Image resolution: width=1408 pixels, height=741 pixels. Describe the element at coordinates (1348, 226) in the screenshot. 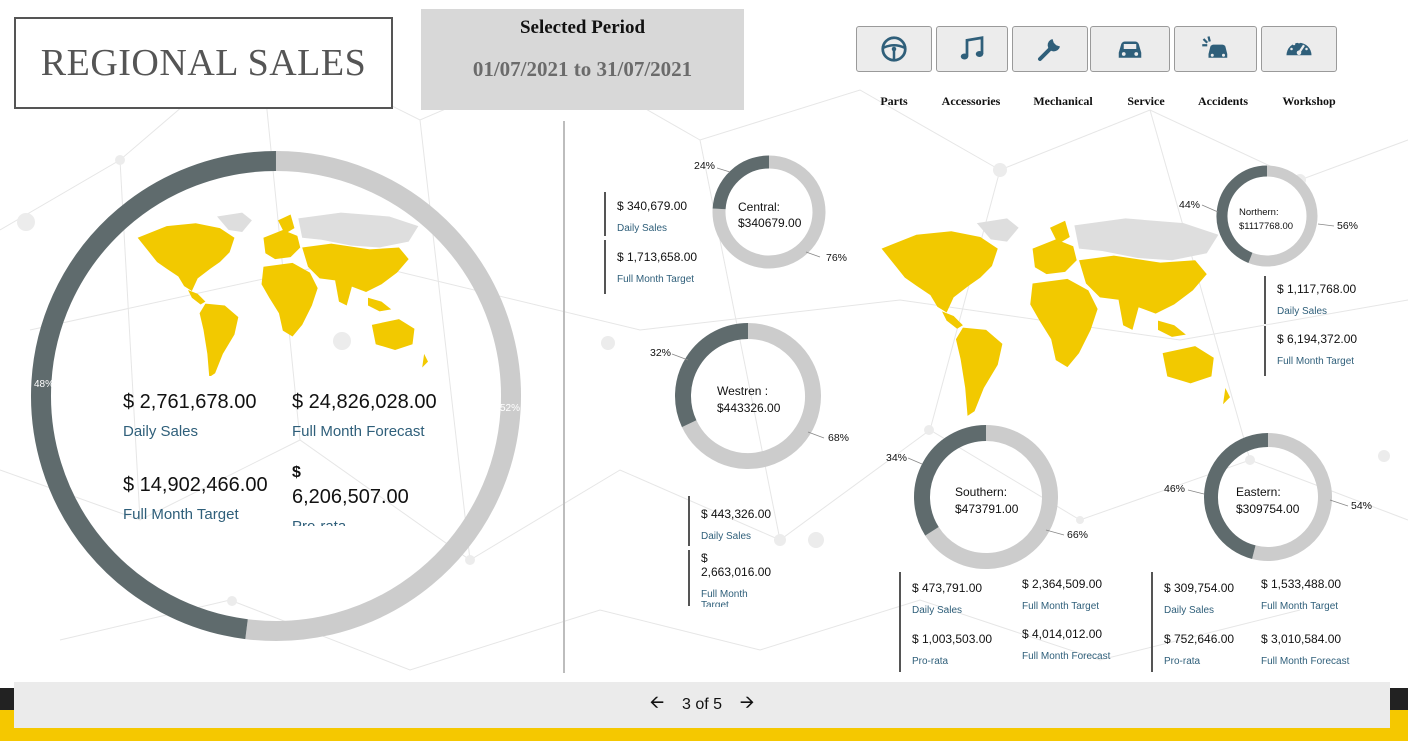

I see `northern-remaining-pct: 56%` at that location.